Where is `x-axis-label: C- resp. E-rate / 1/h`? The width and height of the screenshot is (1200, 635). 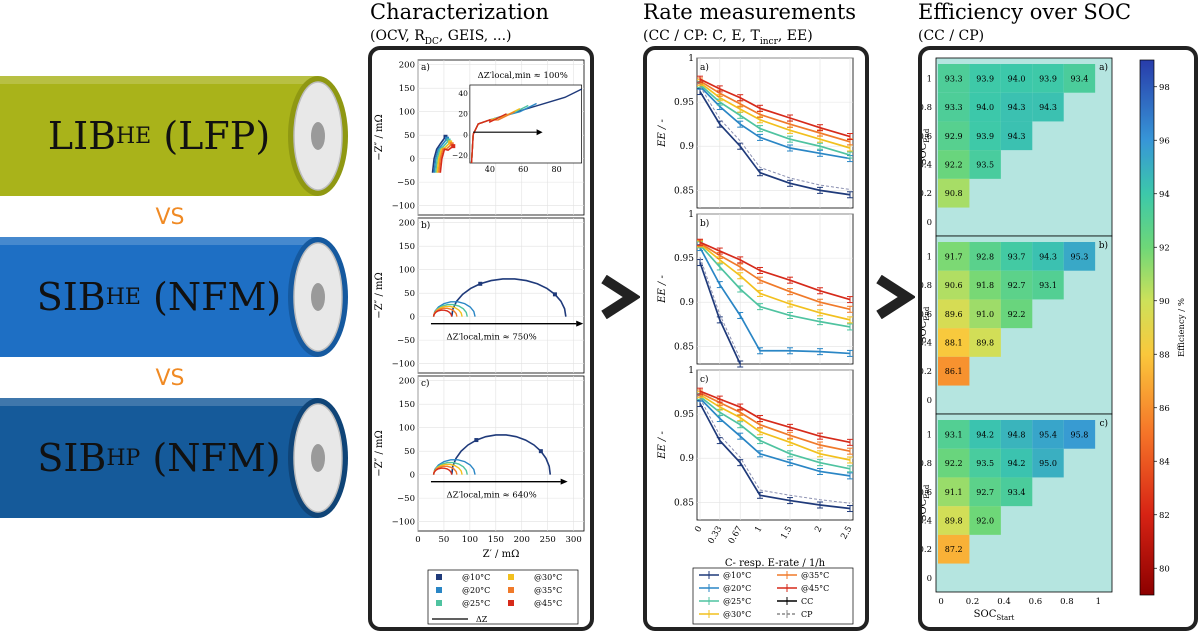 x-axis-label: C- resp. E-rate / 1/h is located at coordinates (775, 563).